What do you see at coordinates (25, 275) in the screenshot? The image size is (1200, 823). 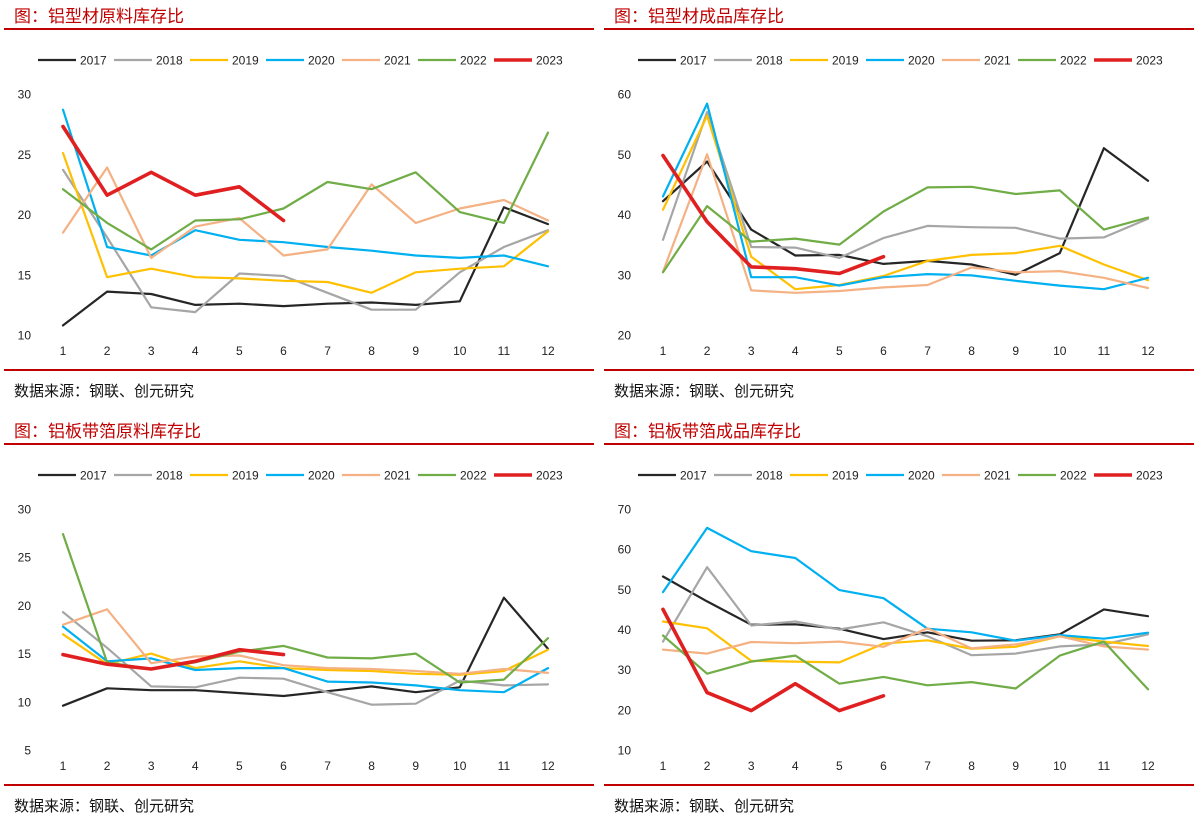 I see `y-tick-label: 15` at bounding box center [25, 275].